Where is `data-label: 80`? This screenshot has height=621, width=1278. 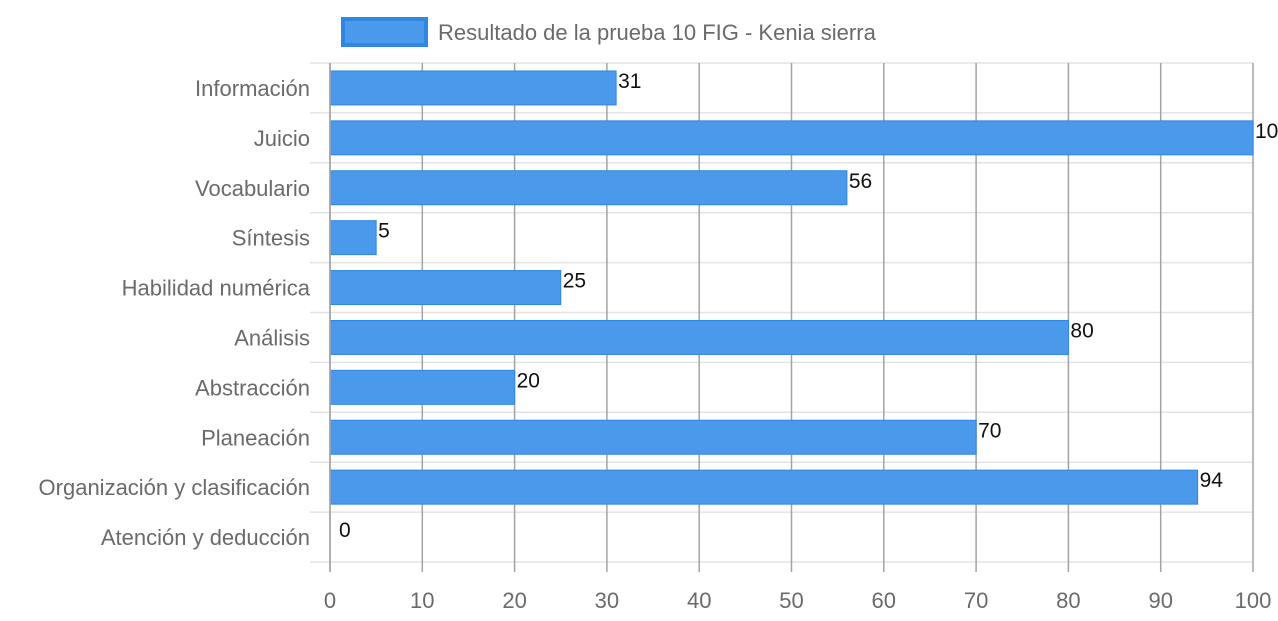 data-label: 80 is located at coordinates (1081, 330).